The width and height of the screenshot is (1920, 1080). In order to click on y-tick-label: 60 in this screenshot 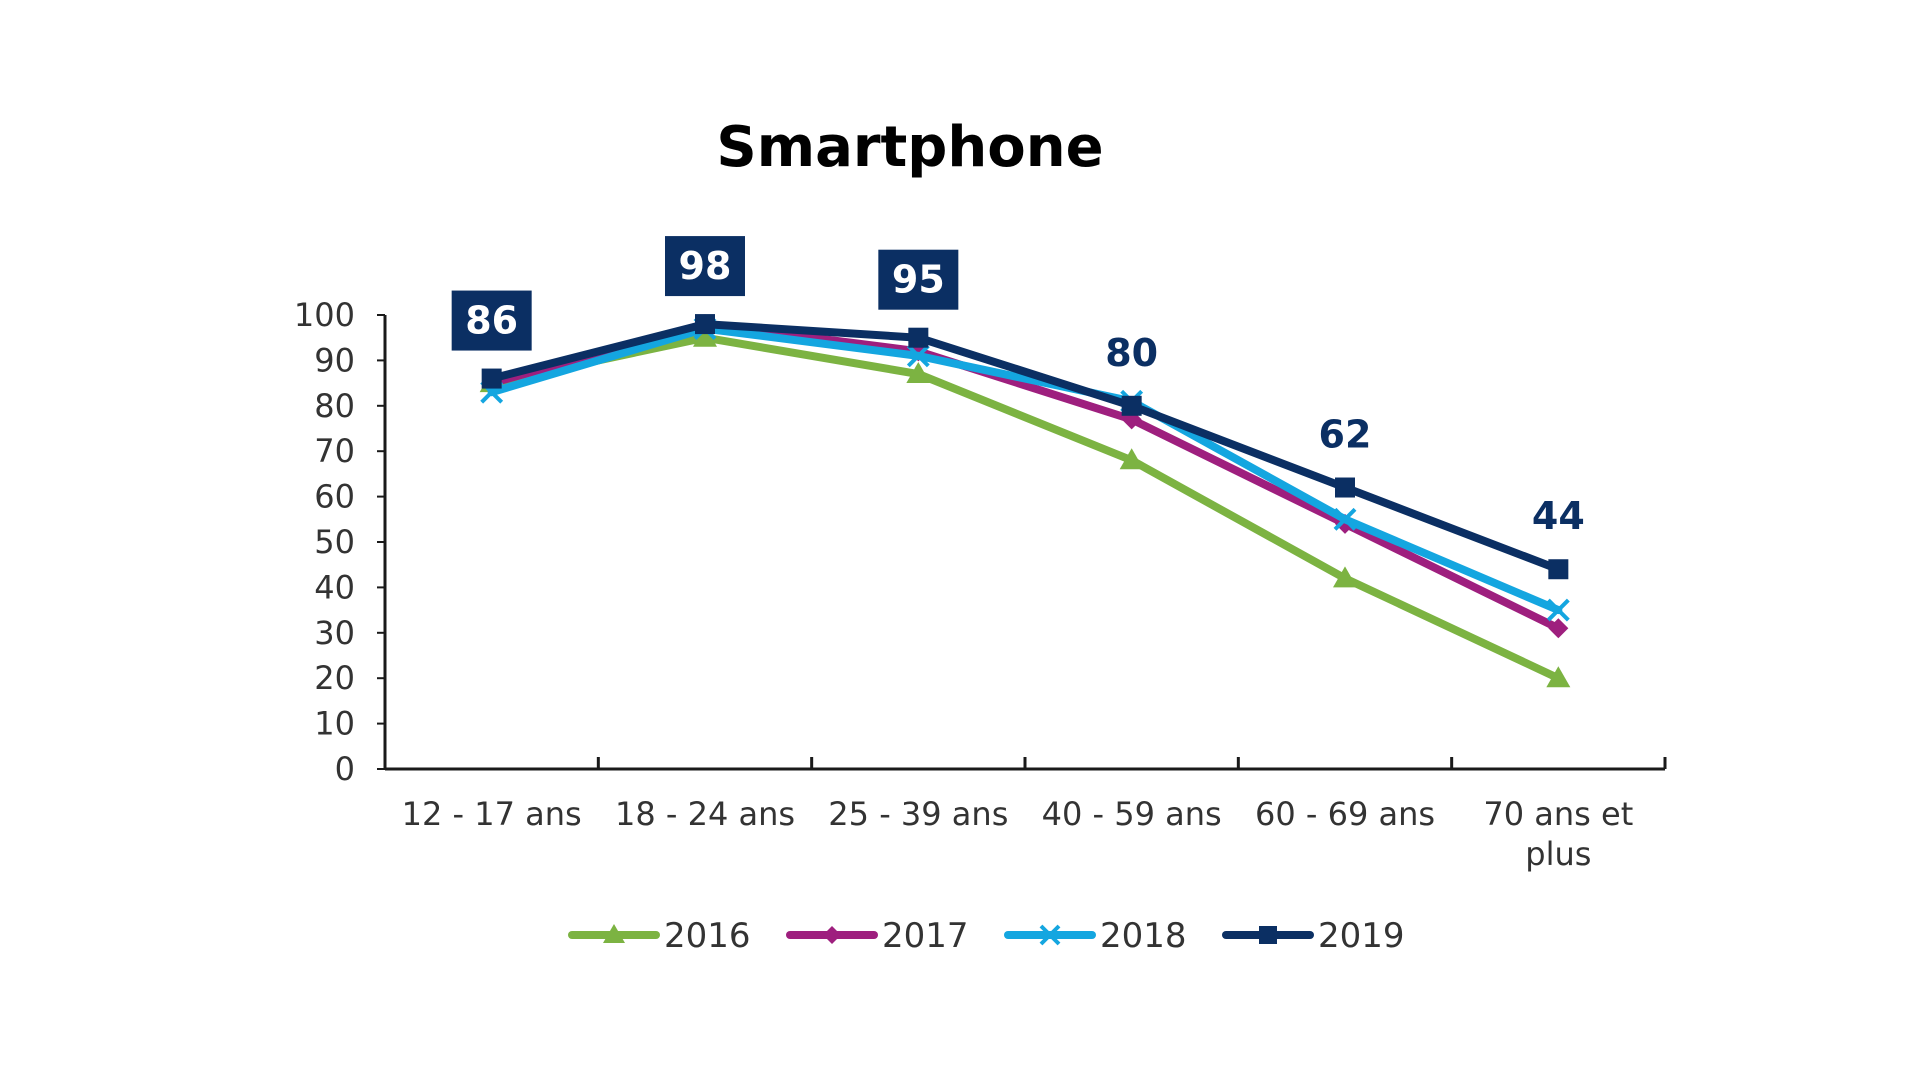, I will do `click(334, 497)`.